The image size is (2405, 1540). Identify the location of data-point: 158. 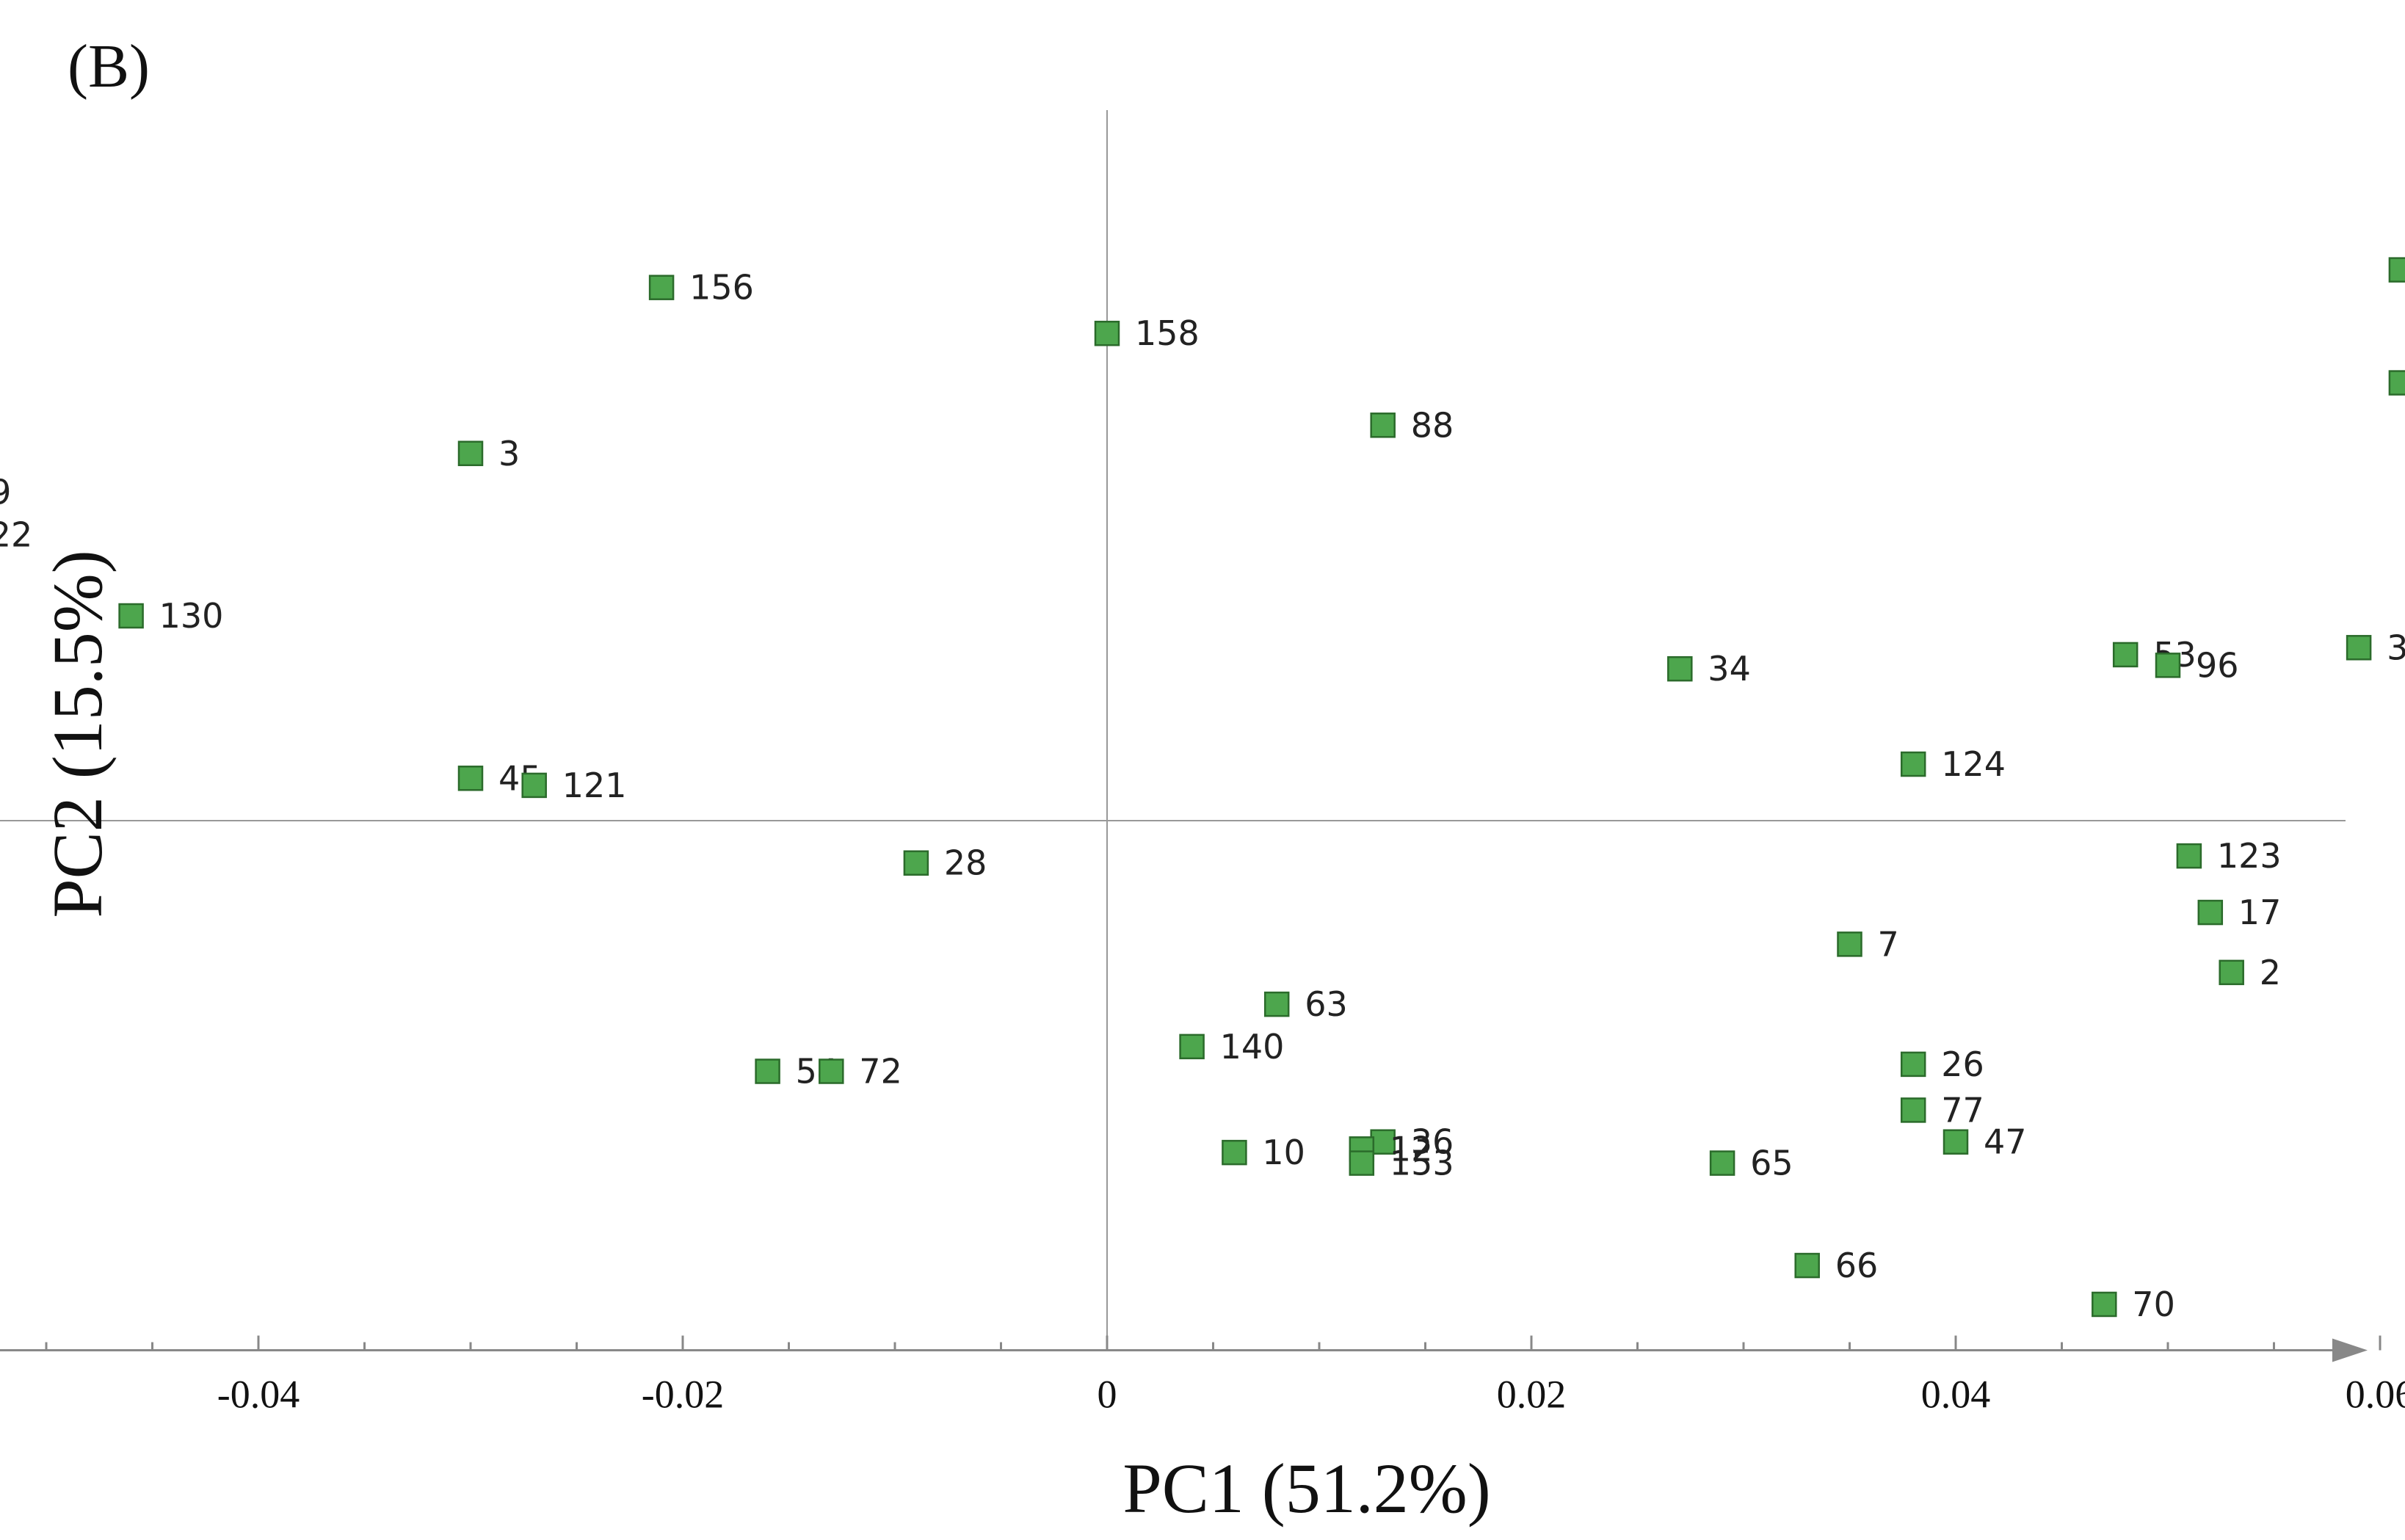
(1147, 333).